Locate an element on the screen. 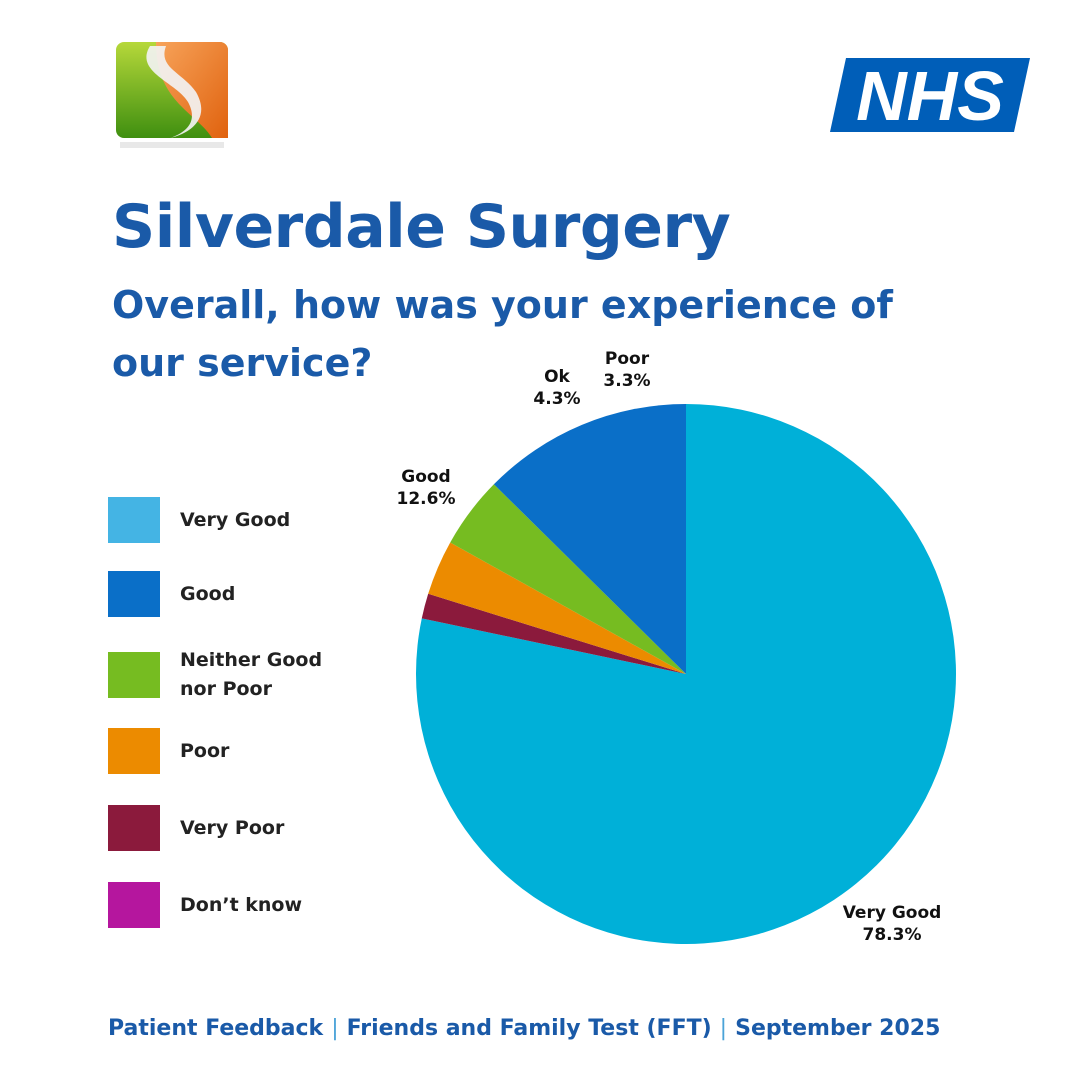  page-title: Silverdale Surgery is located at coordinates (421, 227).